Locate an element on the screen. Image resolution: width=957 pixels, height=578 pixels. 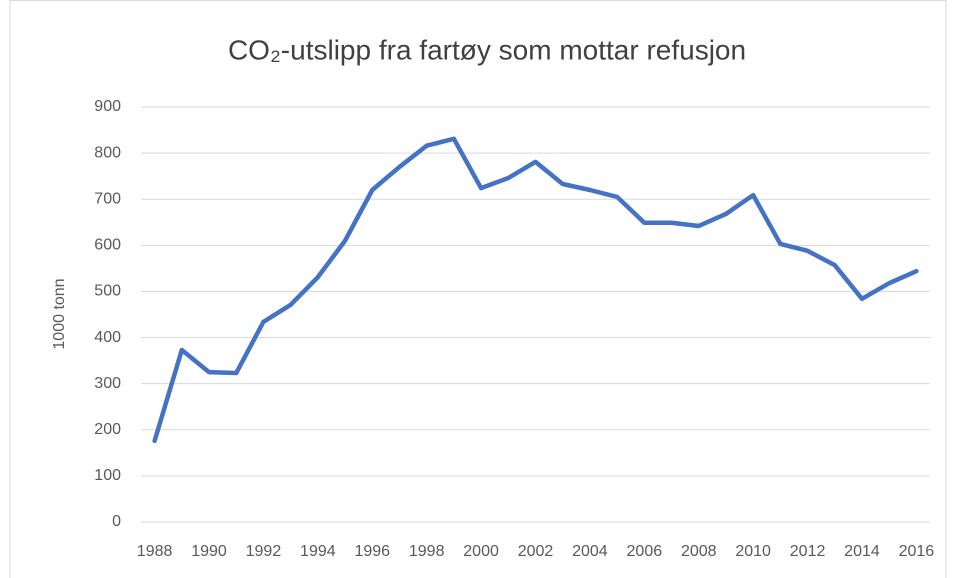
x-tick-label: 2000 is located at coordinates (481, 551).